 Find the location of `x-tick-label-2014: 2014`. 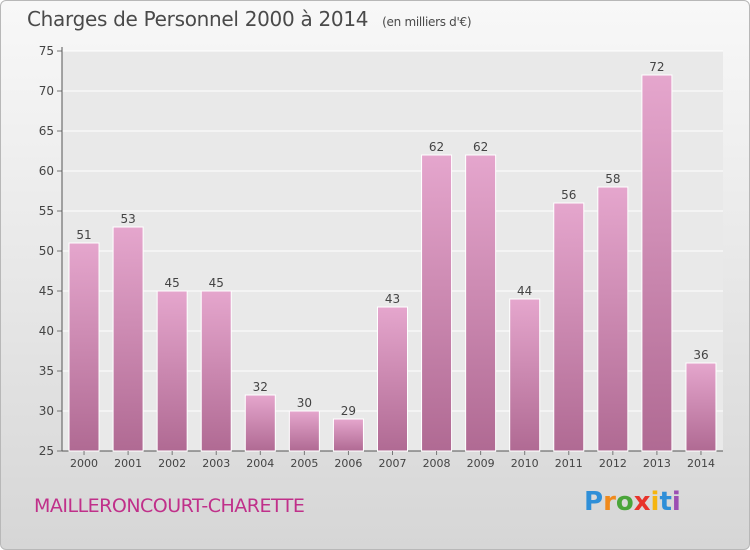

x-tick-label-2014: 2014 is located at coordinates (701, 463).